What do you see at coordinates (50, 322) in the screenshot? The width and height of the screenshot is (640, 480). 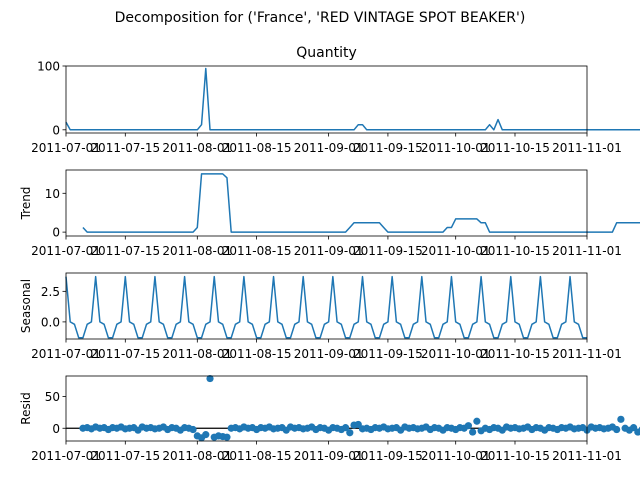 I see `y-tick-label: 0.0` at bounding box center [50, 322].